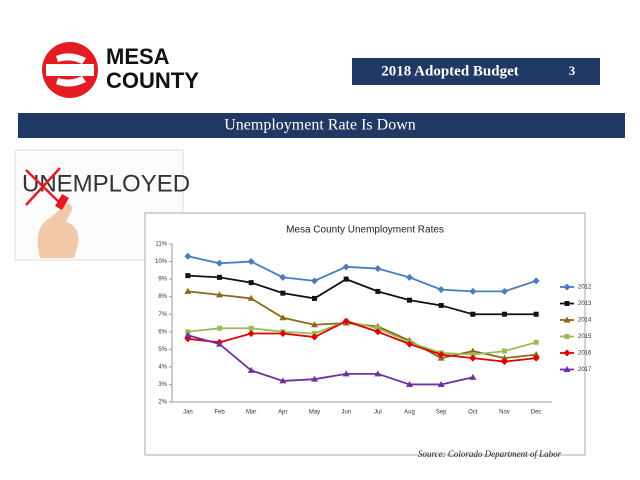 Image resolution: width=640 pixels, height=480 pixels. Describe the element at coordinates (162, 350) in the screenshot. I see `y-tick-label: 5%` at that location.